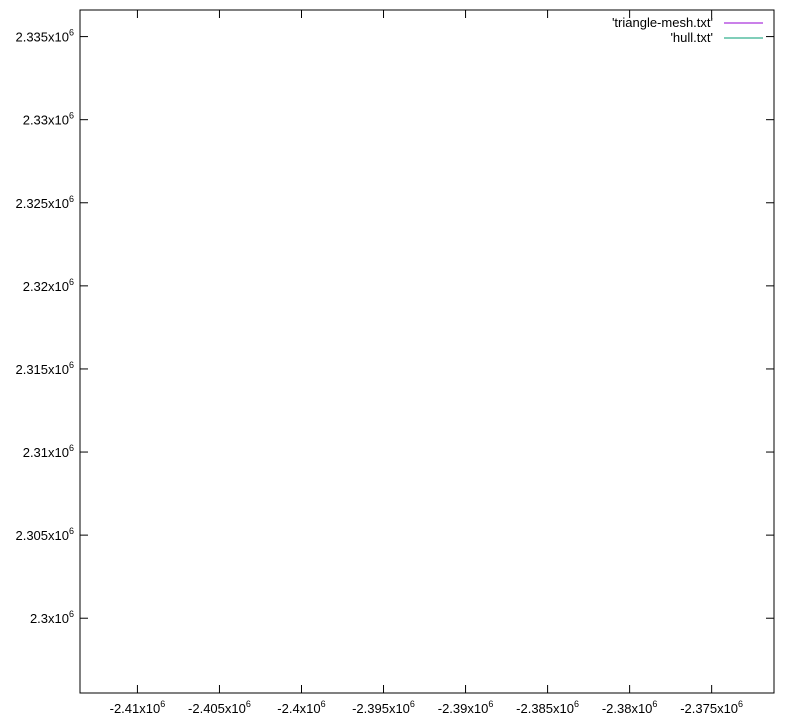 This screenshot has width=786, height=716. I want to click on tick-label: -2.39x10⁶, so click(466, 707).